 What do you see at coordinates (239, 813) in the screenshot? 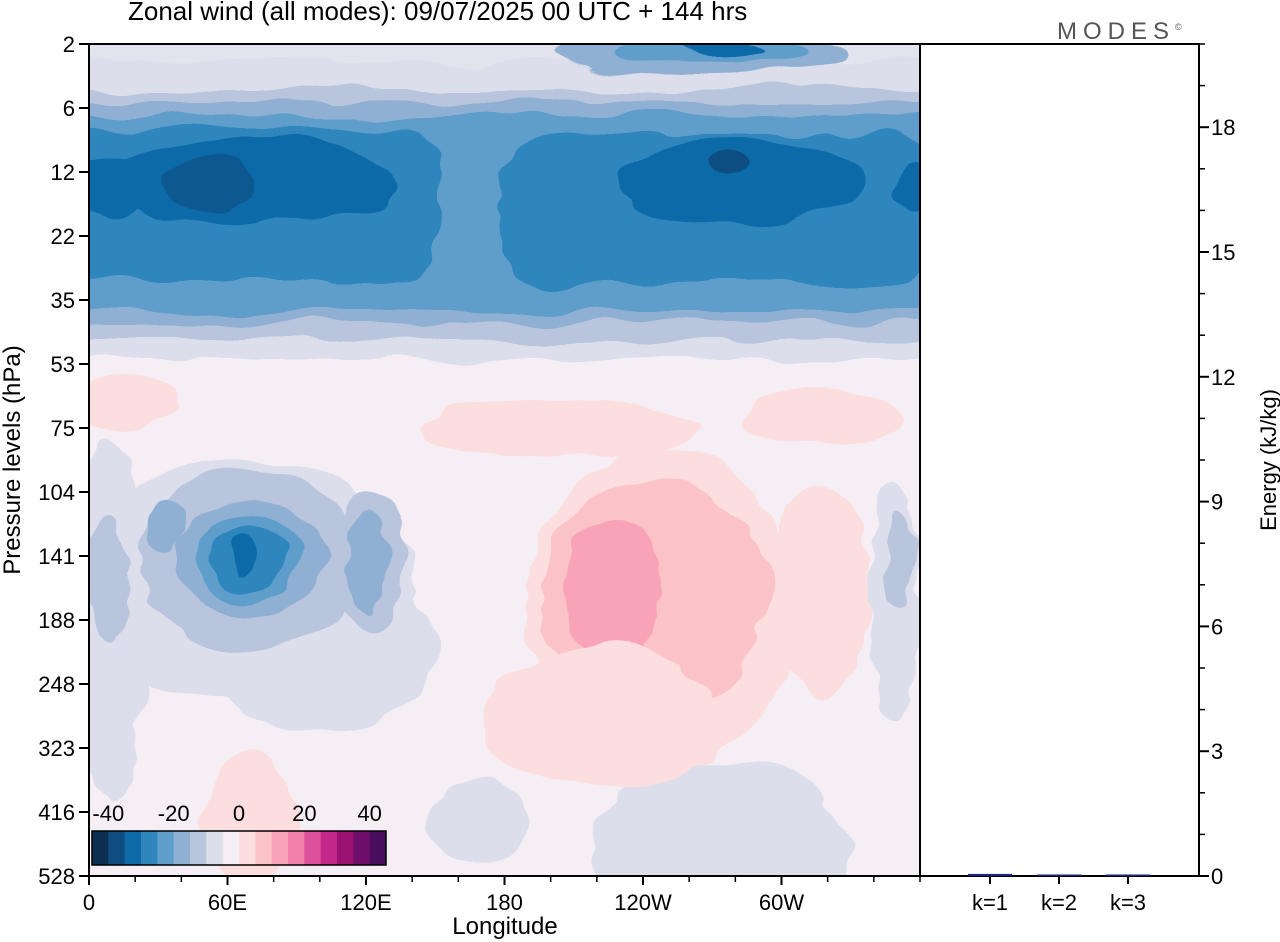
I see `colorbar-label: 0` at bounding box center [239, 813].